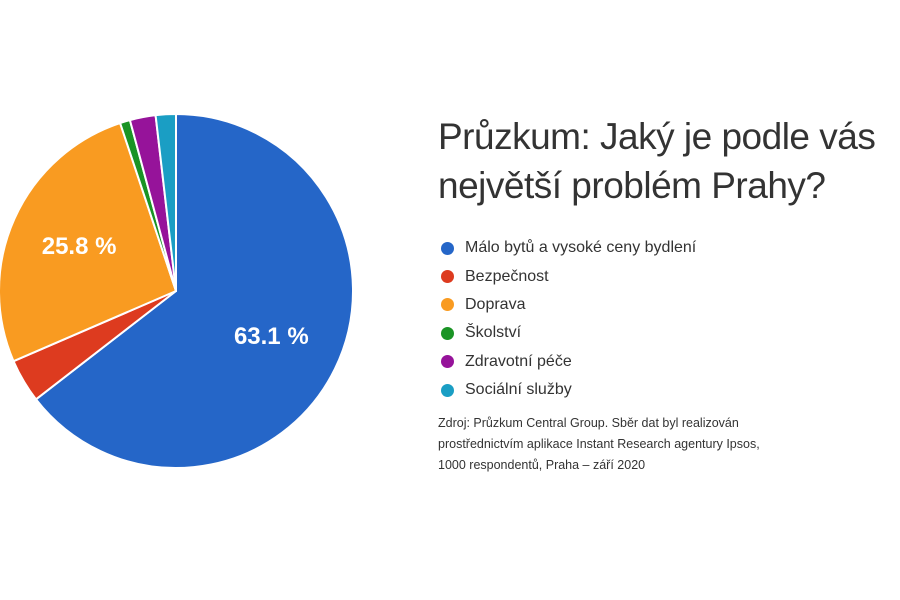 The image size is (900, 600). I want to click on legend-label: Doprava, so click(495, 304).